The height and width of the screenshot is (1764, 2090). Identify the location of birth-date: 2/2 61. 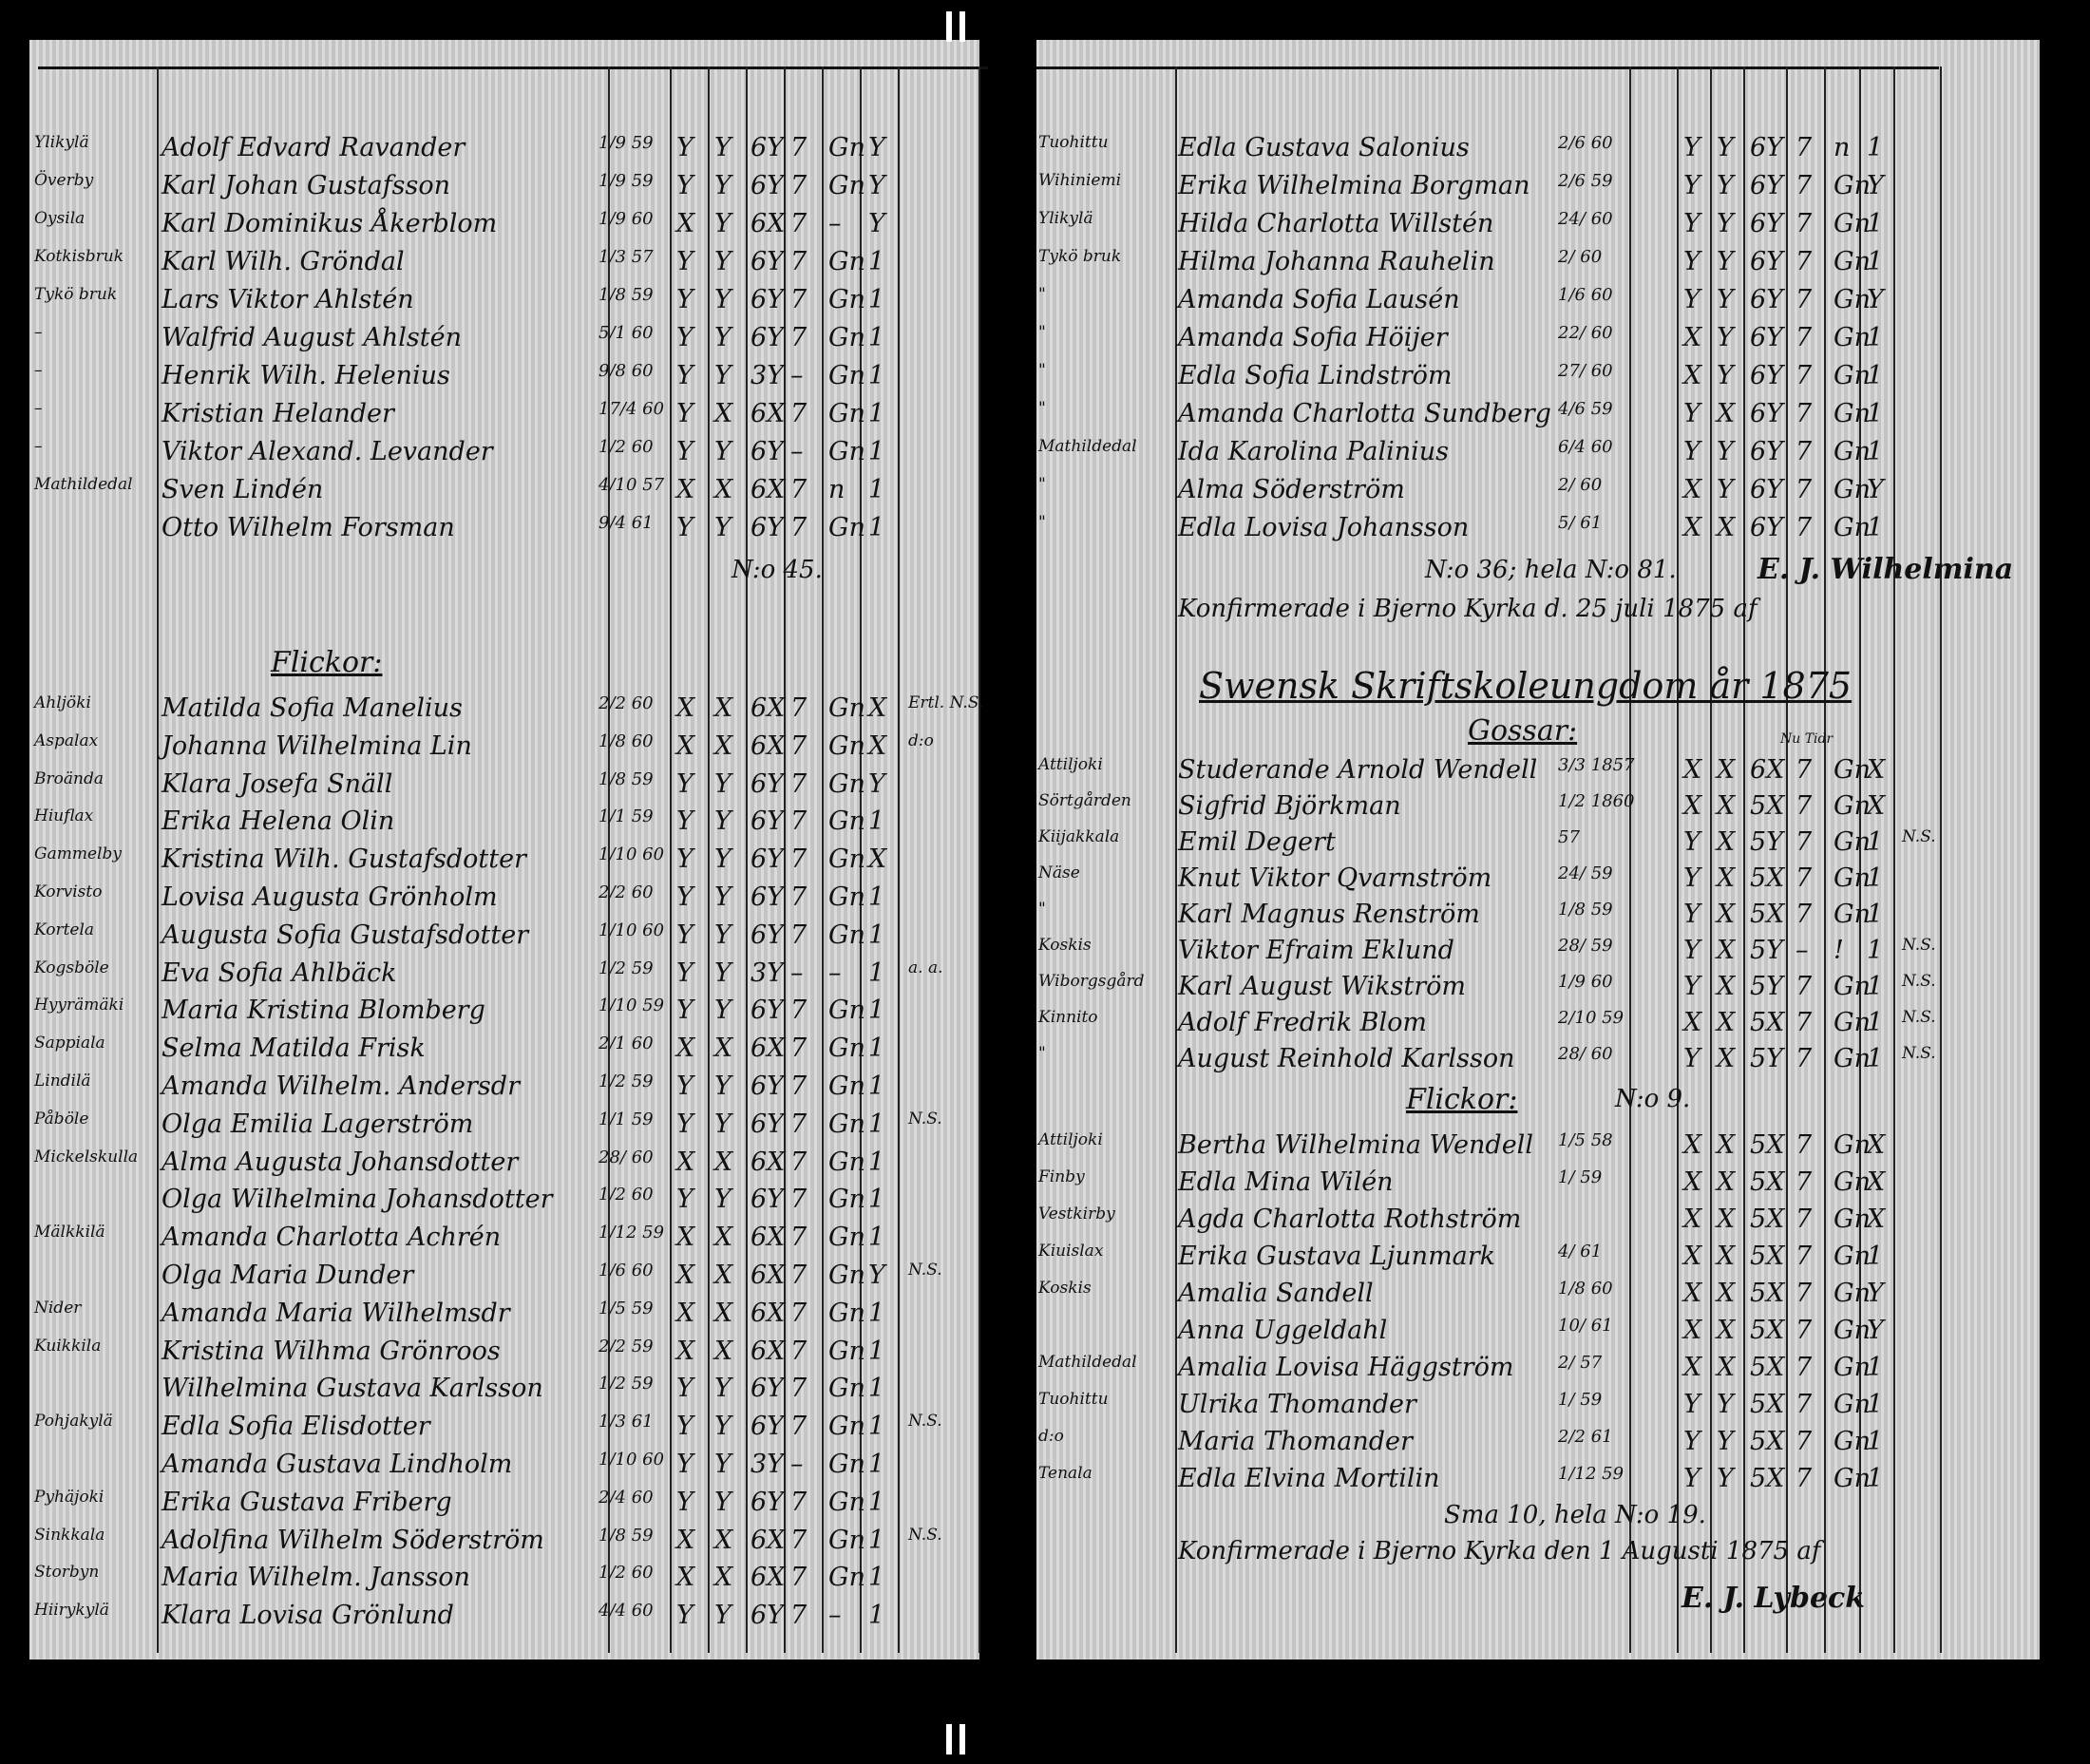
(1585, 1437).